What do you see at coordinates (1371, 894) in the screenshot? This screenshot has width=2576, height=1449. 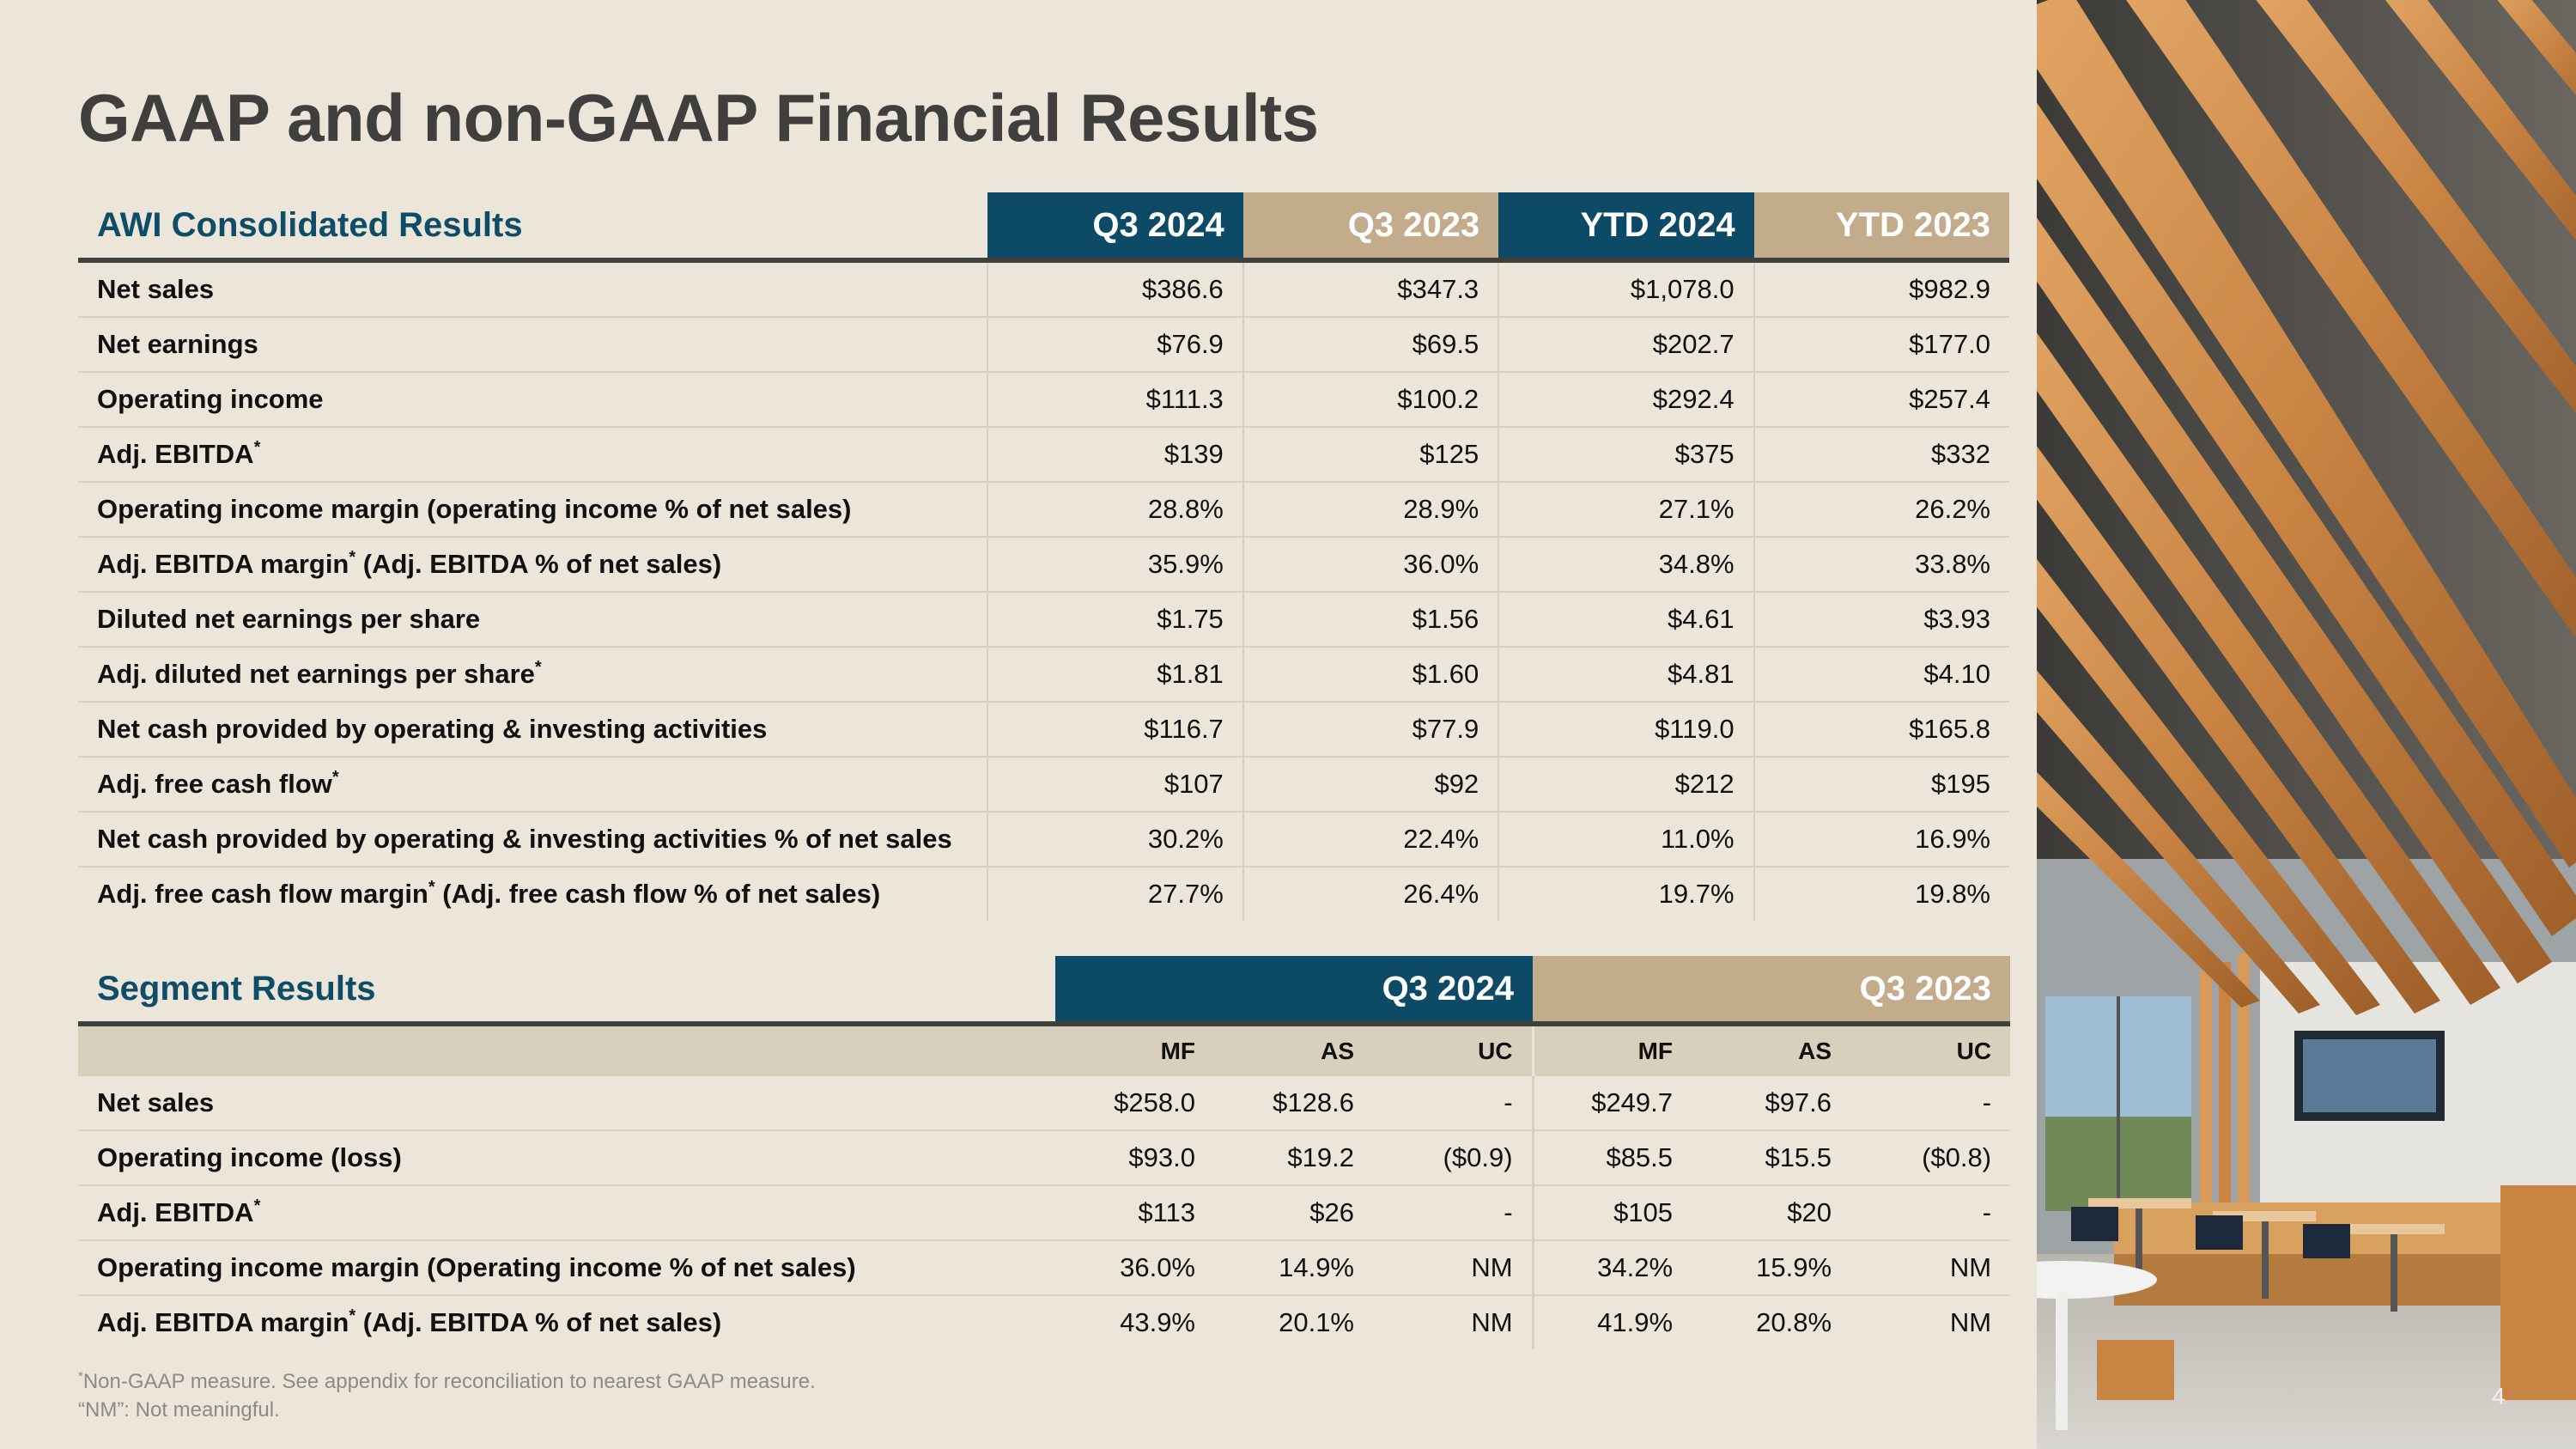 I see `table-cell: 26.4%` at bounding box center [1371, 894].